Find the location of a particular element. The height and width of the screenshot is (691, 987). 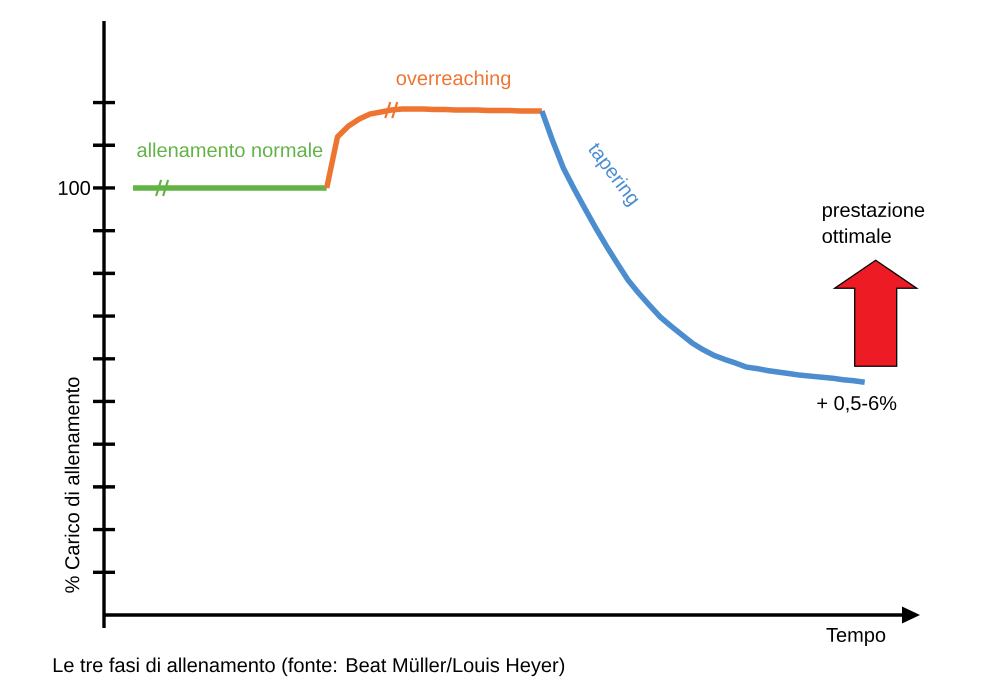

y-axis-title: % Carico di allenamento is located at coordinates (72, 485).